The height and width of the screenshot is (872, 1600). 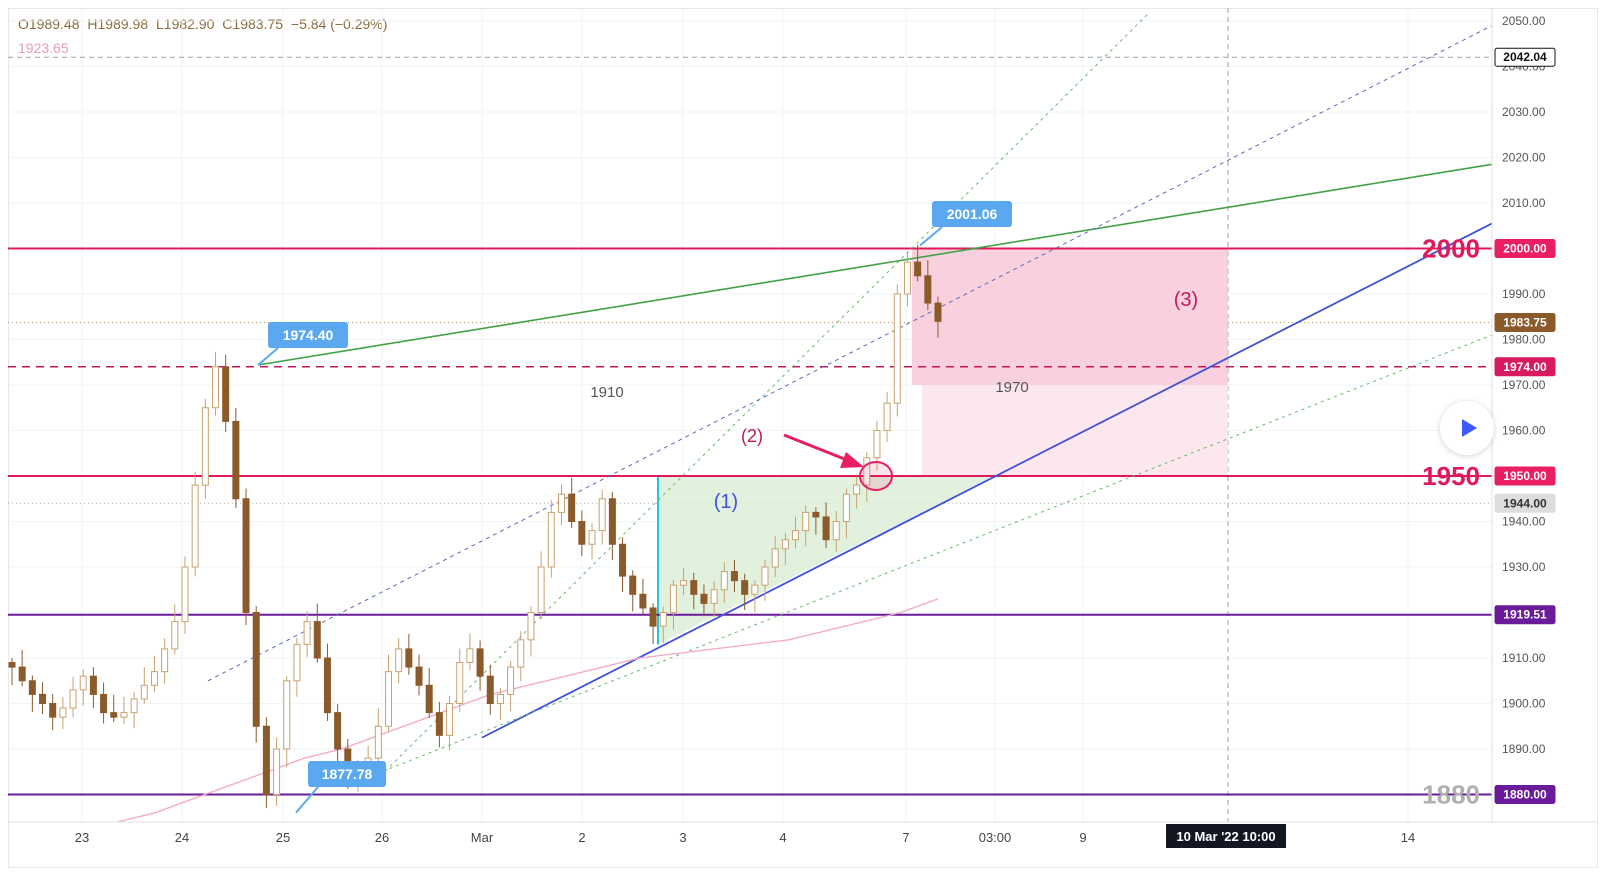 I want to click on callout-label-1877.78: 1877.78, so click(x=347, y=774).